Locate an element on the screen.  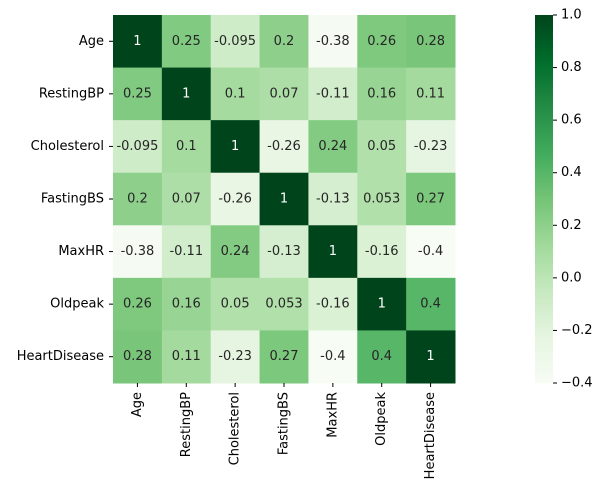
heatmap-cell-age-age is located at coordinates (138, 42).